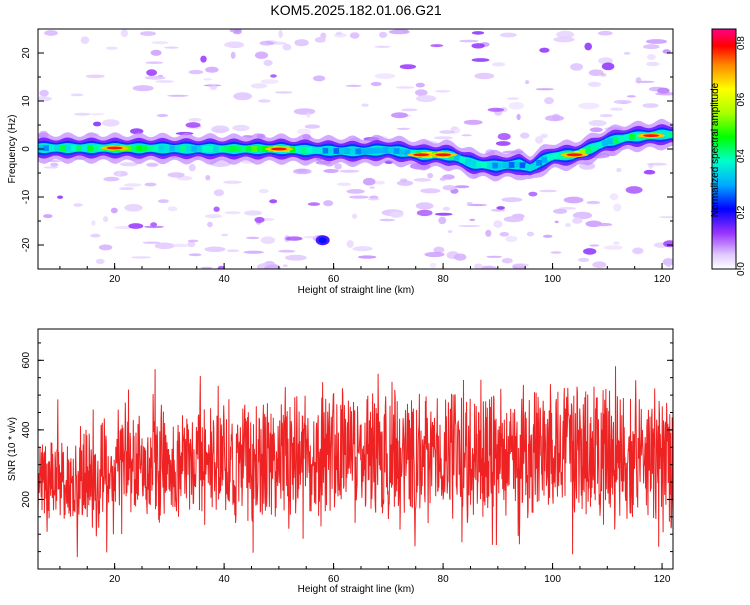 The height and width of the screenshot is (605, 750). What do you see at coordinates (741, 156) in the screenshot?
I see `colorbar-ticks: 0.0 0.2 0.4 0.6 0.8` at bounding box center [741, 156].